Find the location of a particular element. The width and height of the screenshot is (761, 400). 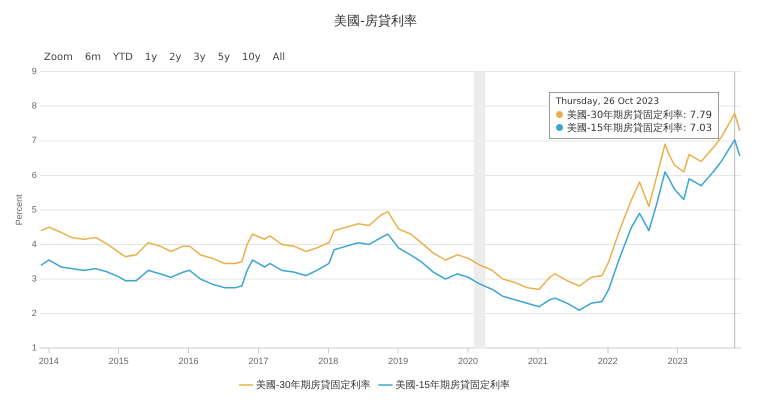

chart-title: 美國-房貸利率 is located at coordinates (375, 21).